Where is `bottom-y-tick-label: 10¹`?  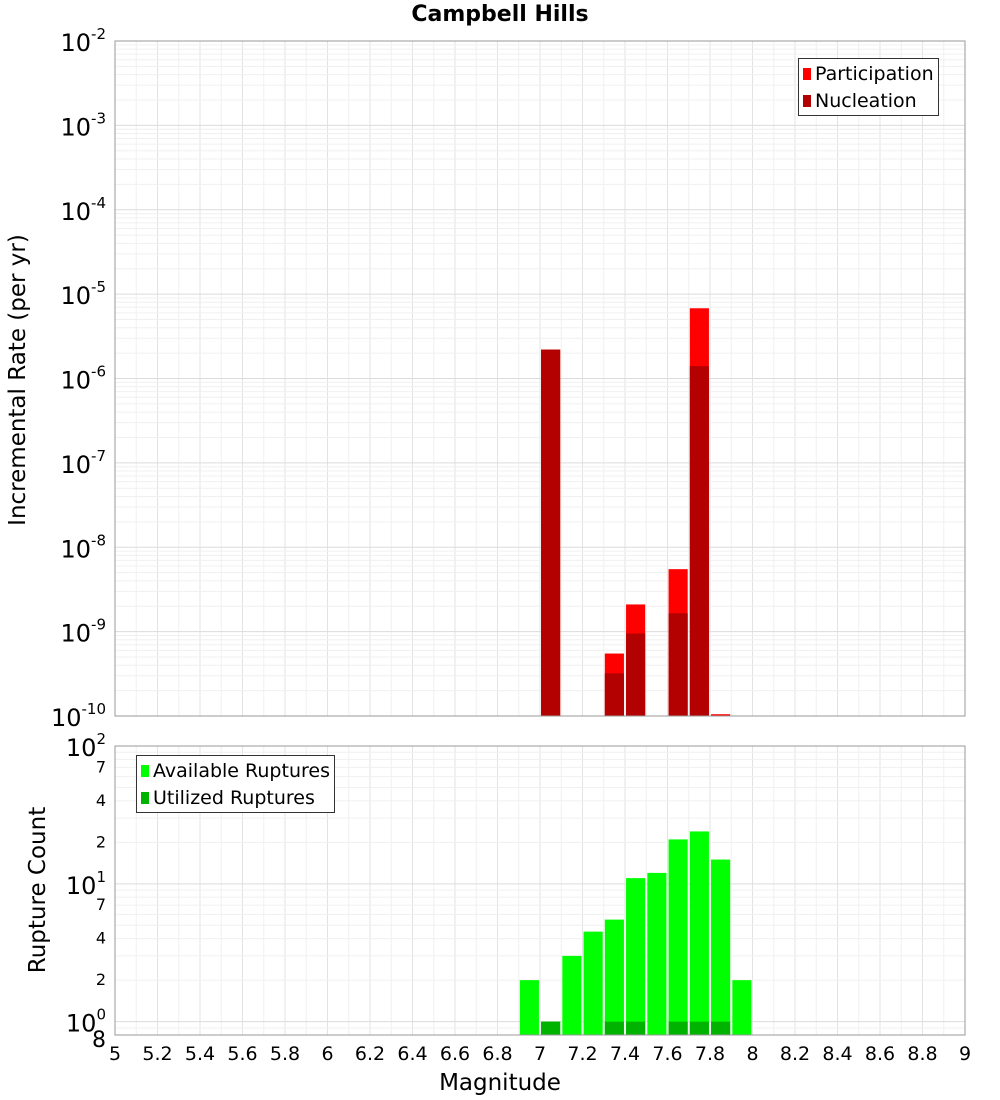 bottom-y-tick-label: 10¹ is located at coordinates (86, 884).